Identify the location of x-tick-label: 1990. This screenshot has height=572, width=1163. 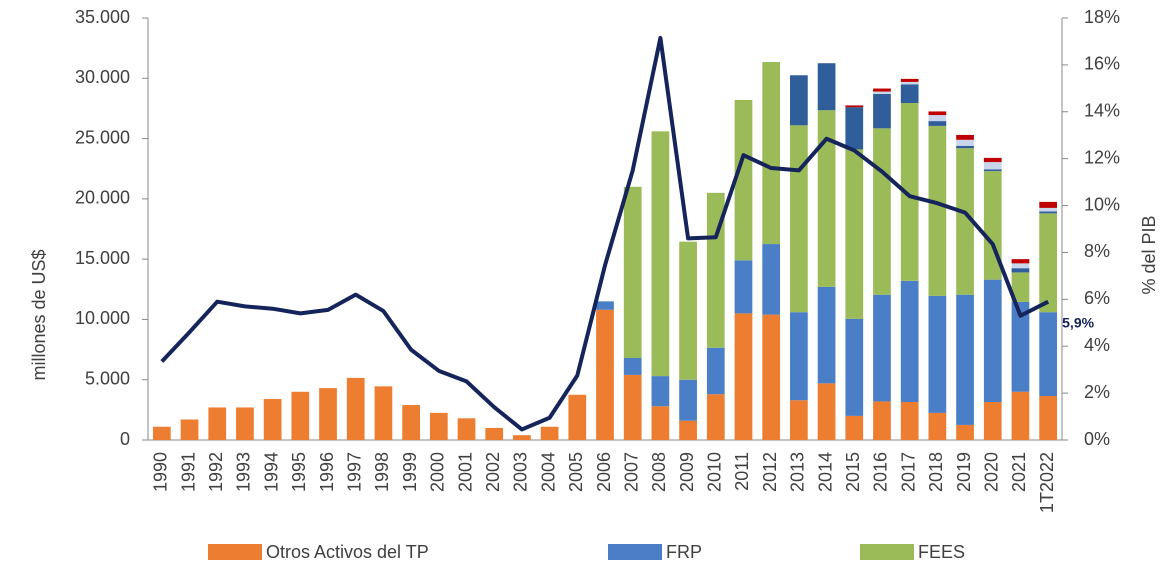
(161, 472).